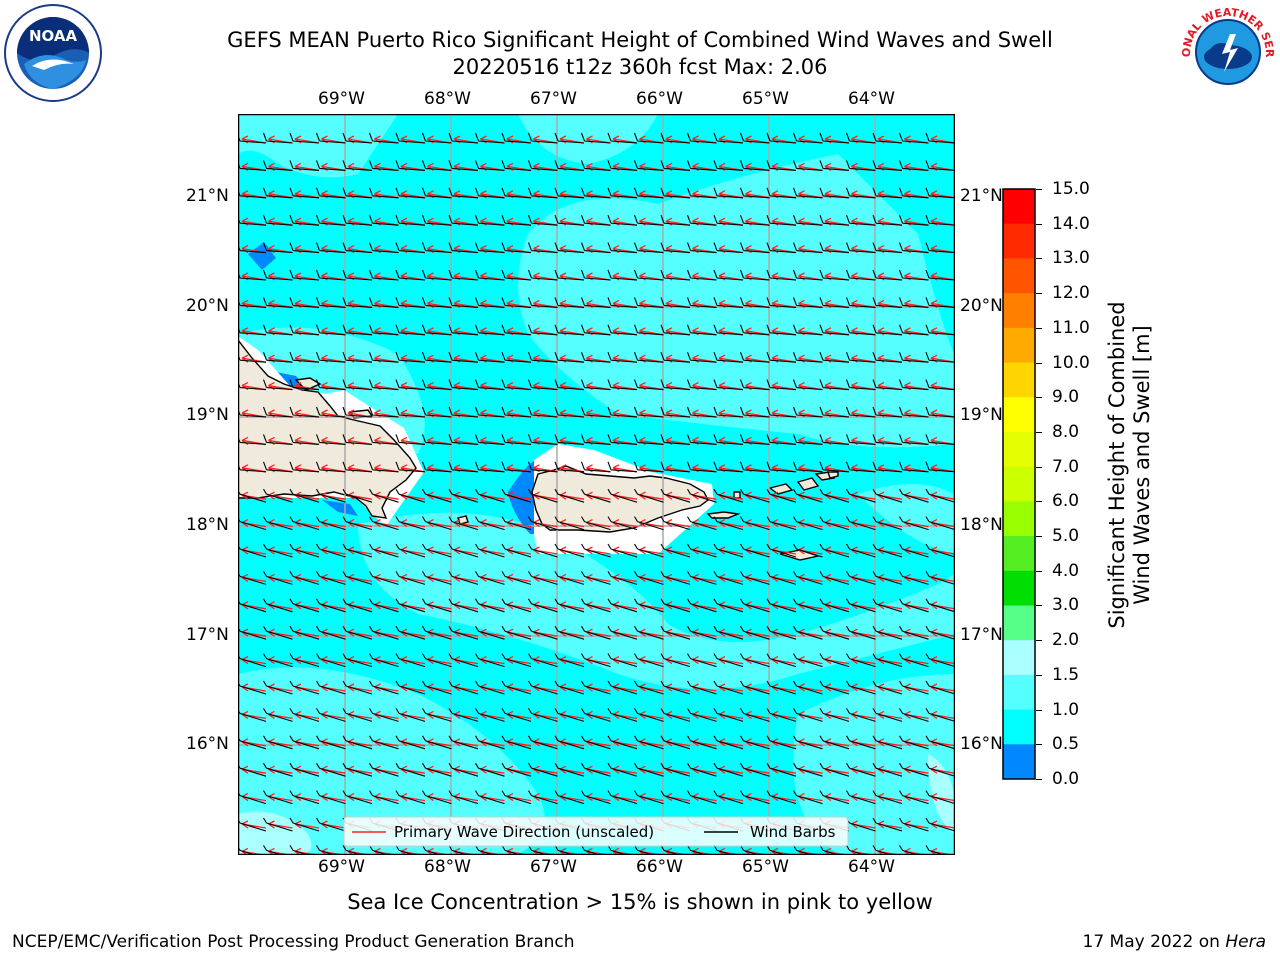 The width and height of the screenshot is (1280, 960). Describe the element at coordinates (1019, 484) in the screenshot. I see `colorbar-segment` at that location.